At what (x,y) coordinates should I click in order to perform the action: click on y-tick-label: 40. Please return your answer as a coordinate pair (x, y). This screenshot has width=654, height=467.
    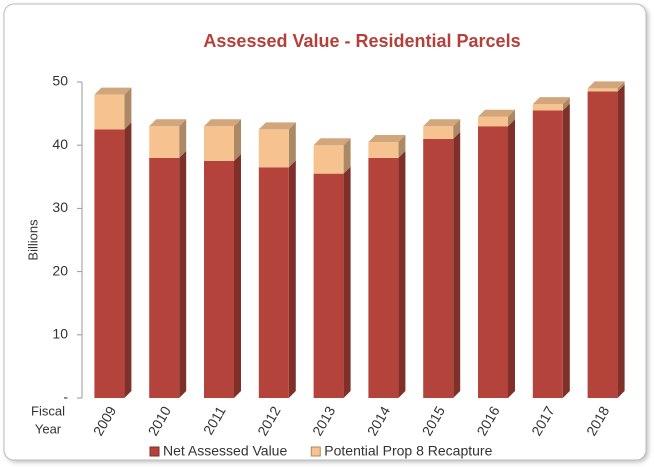
    Looking at the image, I should click on (60, 144).